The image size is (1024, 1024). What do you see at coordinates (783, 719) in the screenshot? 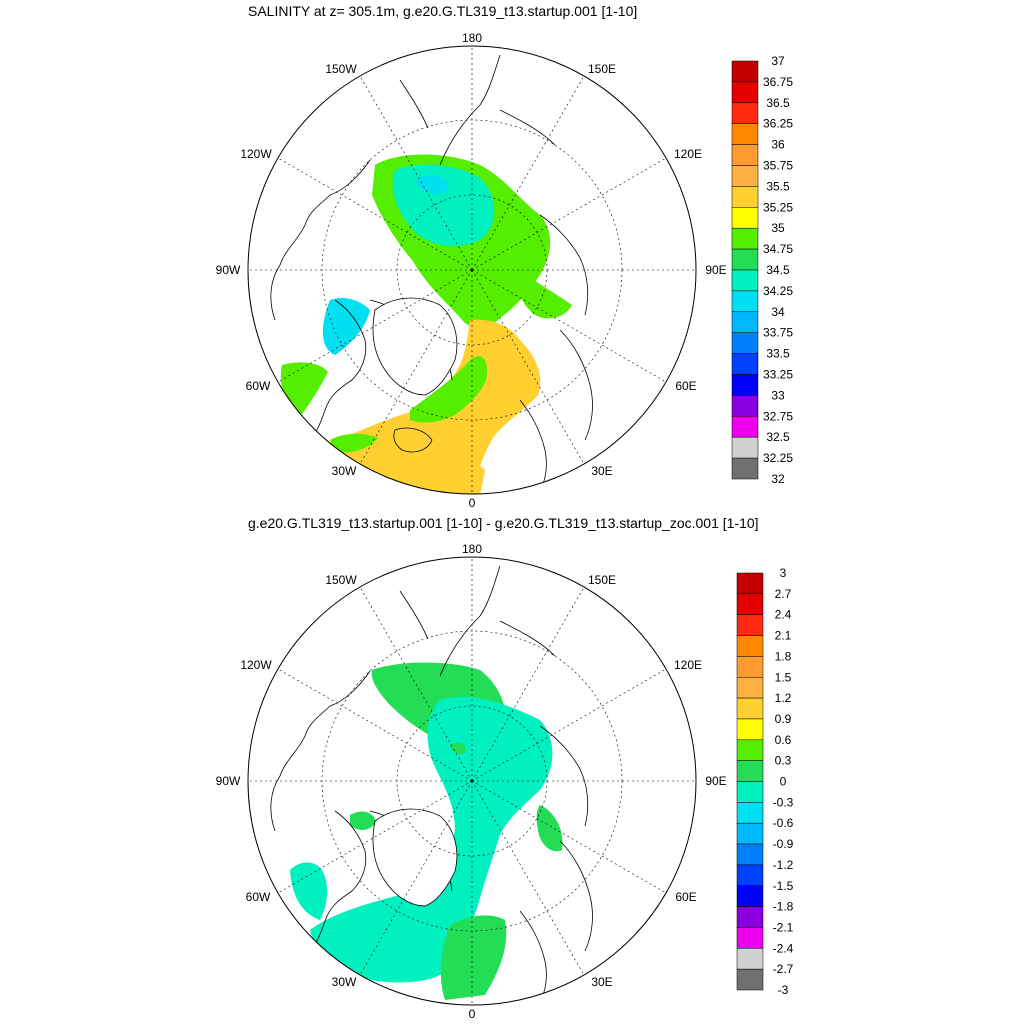
I see `colorbar-tick-label: 0.9` at bounding box center [783, 719].